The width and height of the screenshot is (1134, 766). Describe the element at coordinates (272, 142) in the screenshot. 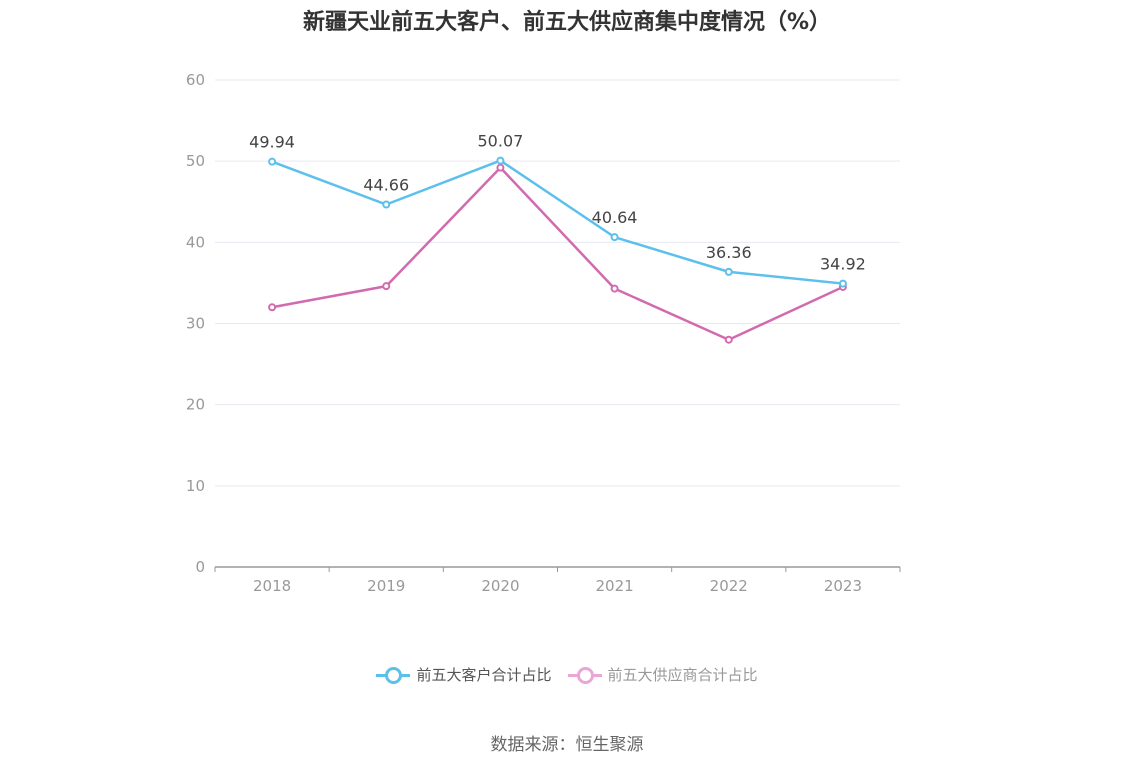

I see `data-label: 49.94` at that location.